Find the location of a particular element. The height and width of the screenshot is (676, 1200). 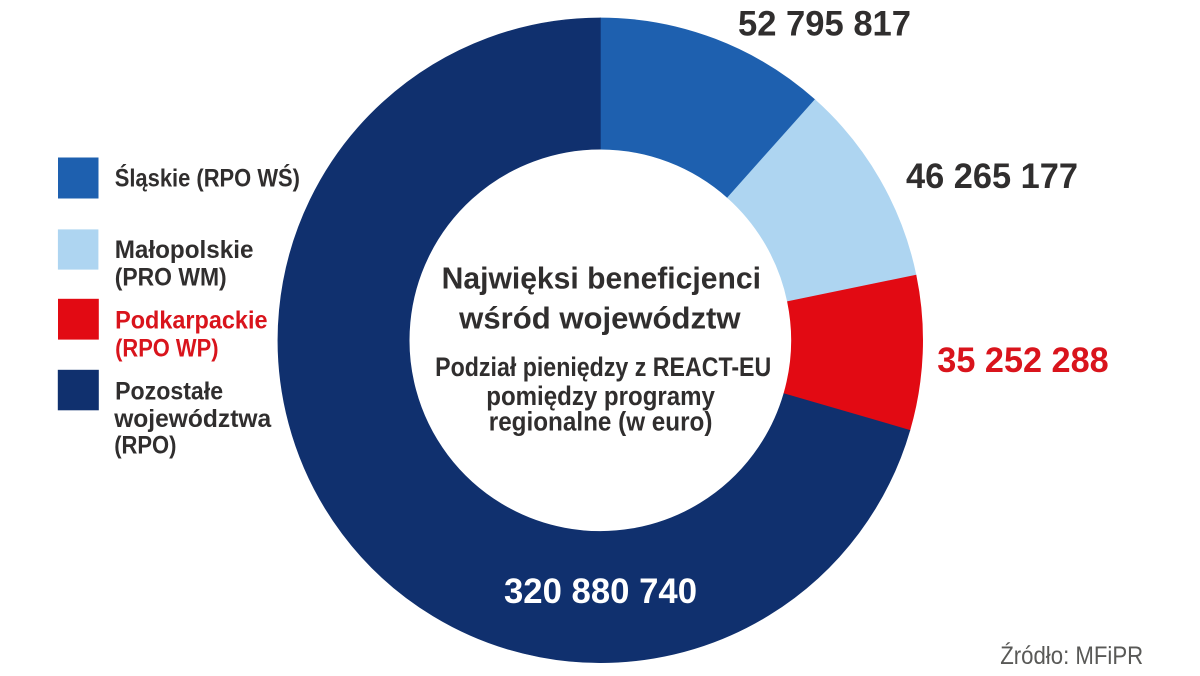

svg-text: wśród województw is located at coordinates (599, 318).